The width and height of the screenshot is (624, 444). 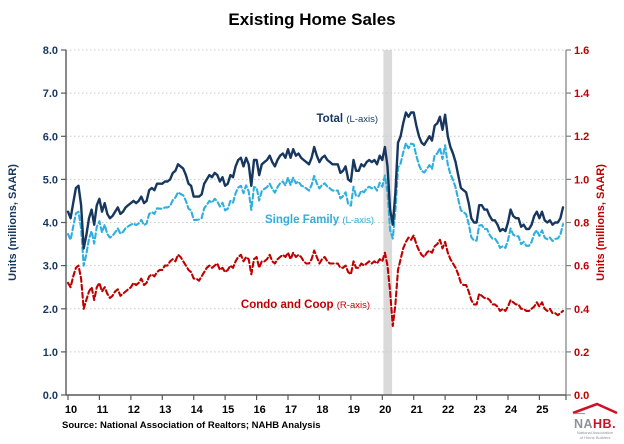 I want to click on nahb-logo-na: NA, so click(x=583, y=423).